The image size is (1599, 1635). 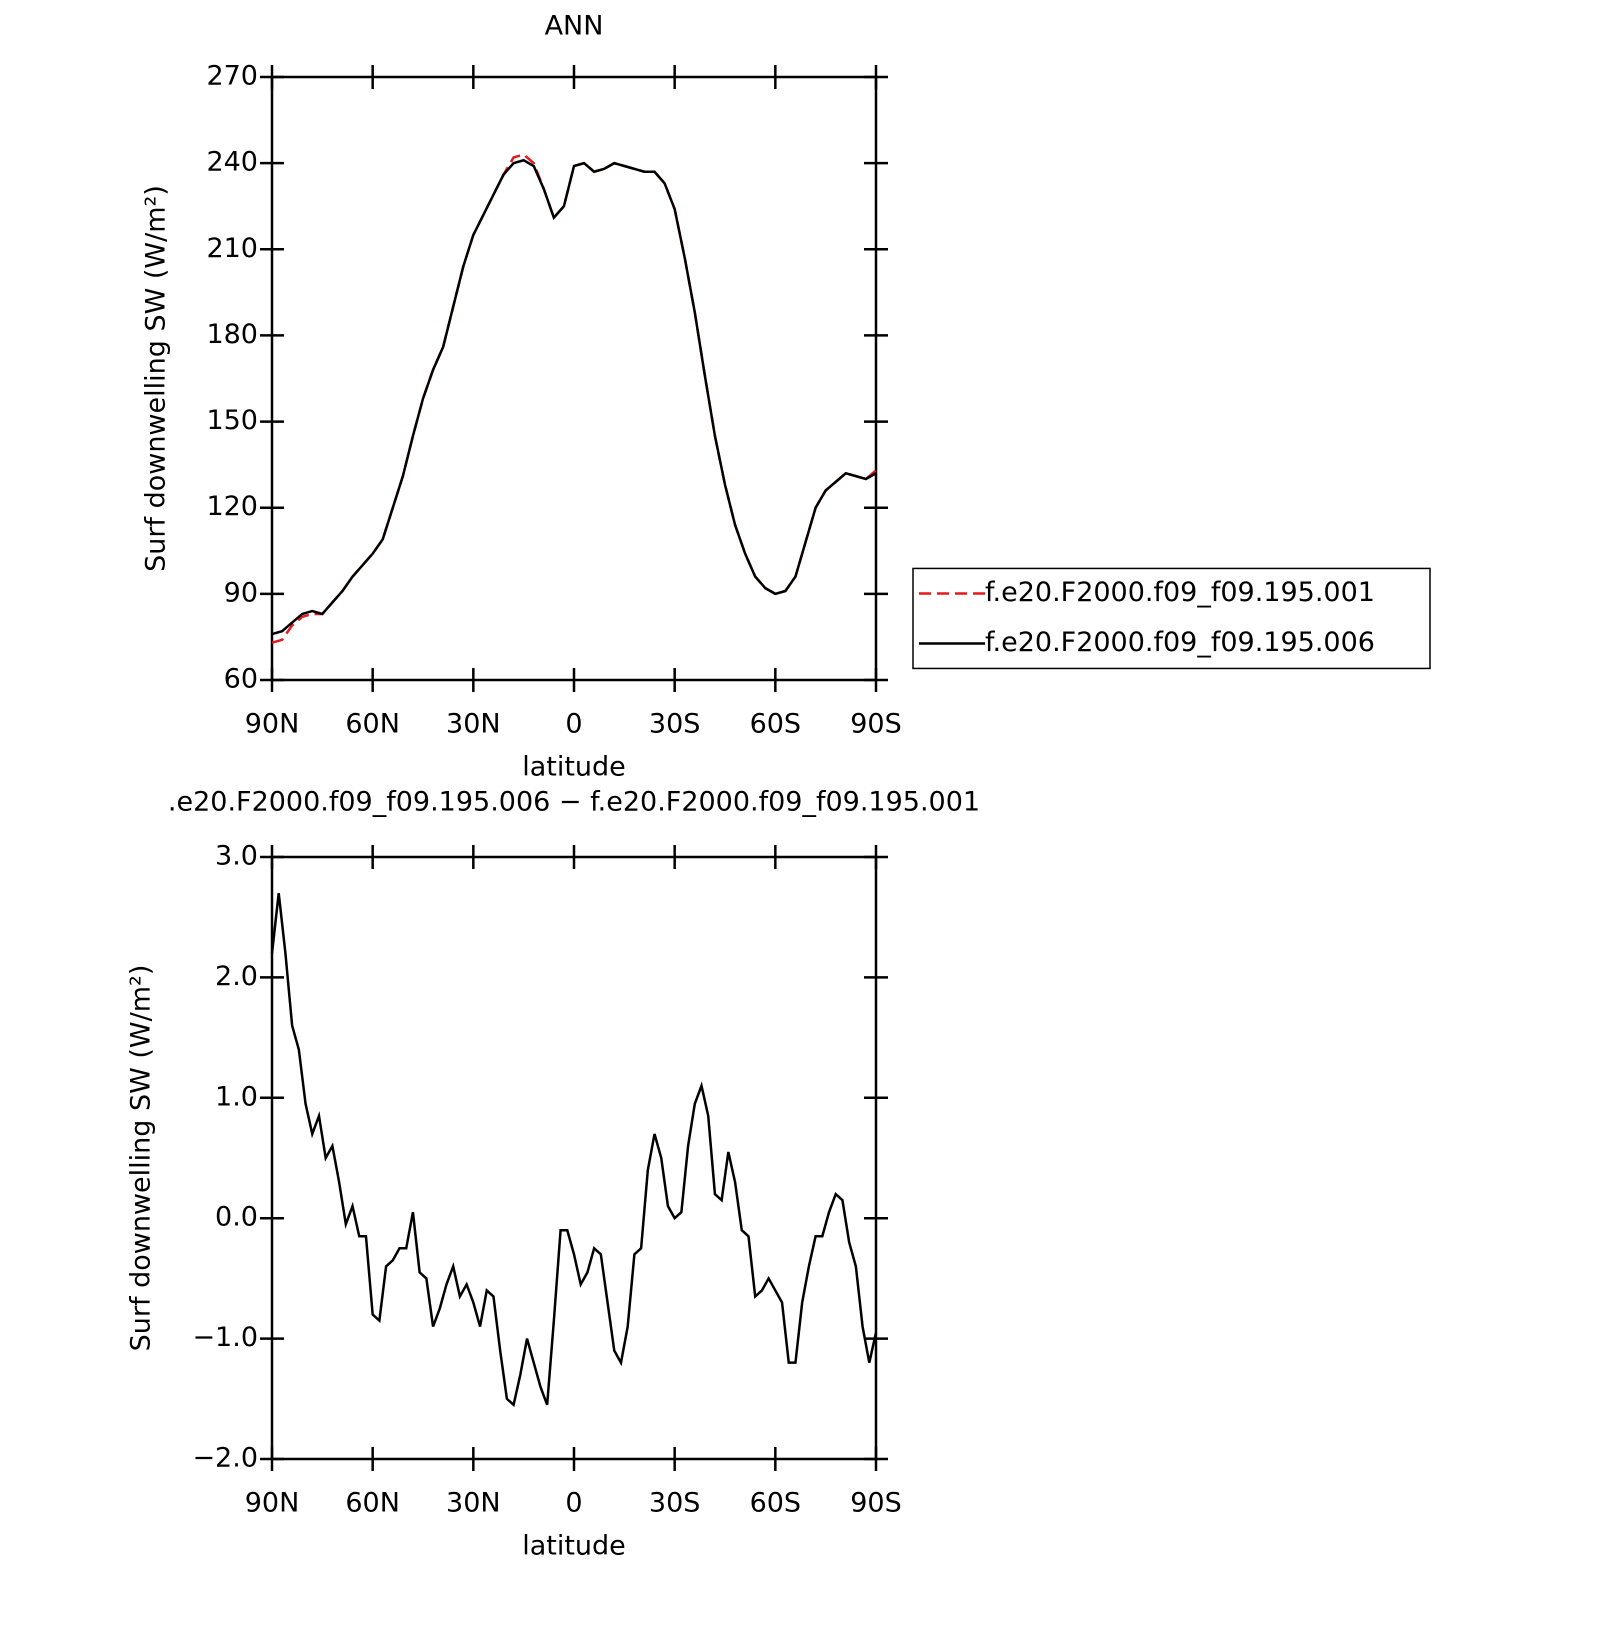 What do you see at coordinates (236, 976) in the screenshot?
I see `y-tick-label: 2.0` at bounding box center [236, 976].